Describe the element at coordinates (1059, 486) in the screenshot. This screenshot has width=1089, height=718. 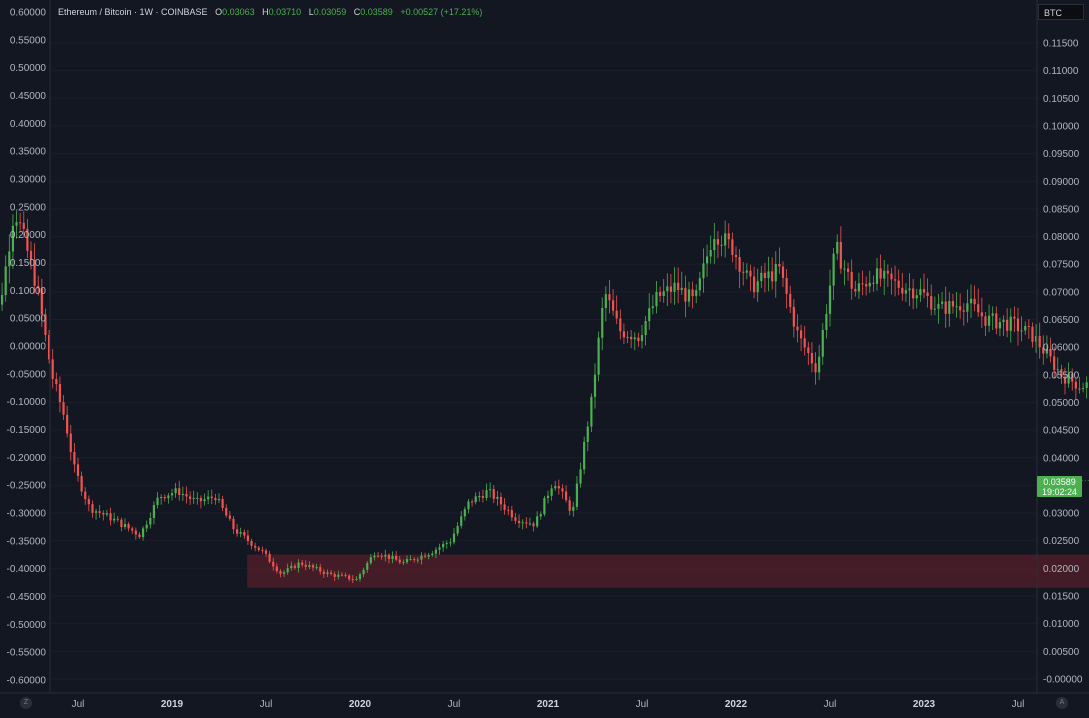
I see `last-price-tag: 0.03589 19:02:24` at that location.